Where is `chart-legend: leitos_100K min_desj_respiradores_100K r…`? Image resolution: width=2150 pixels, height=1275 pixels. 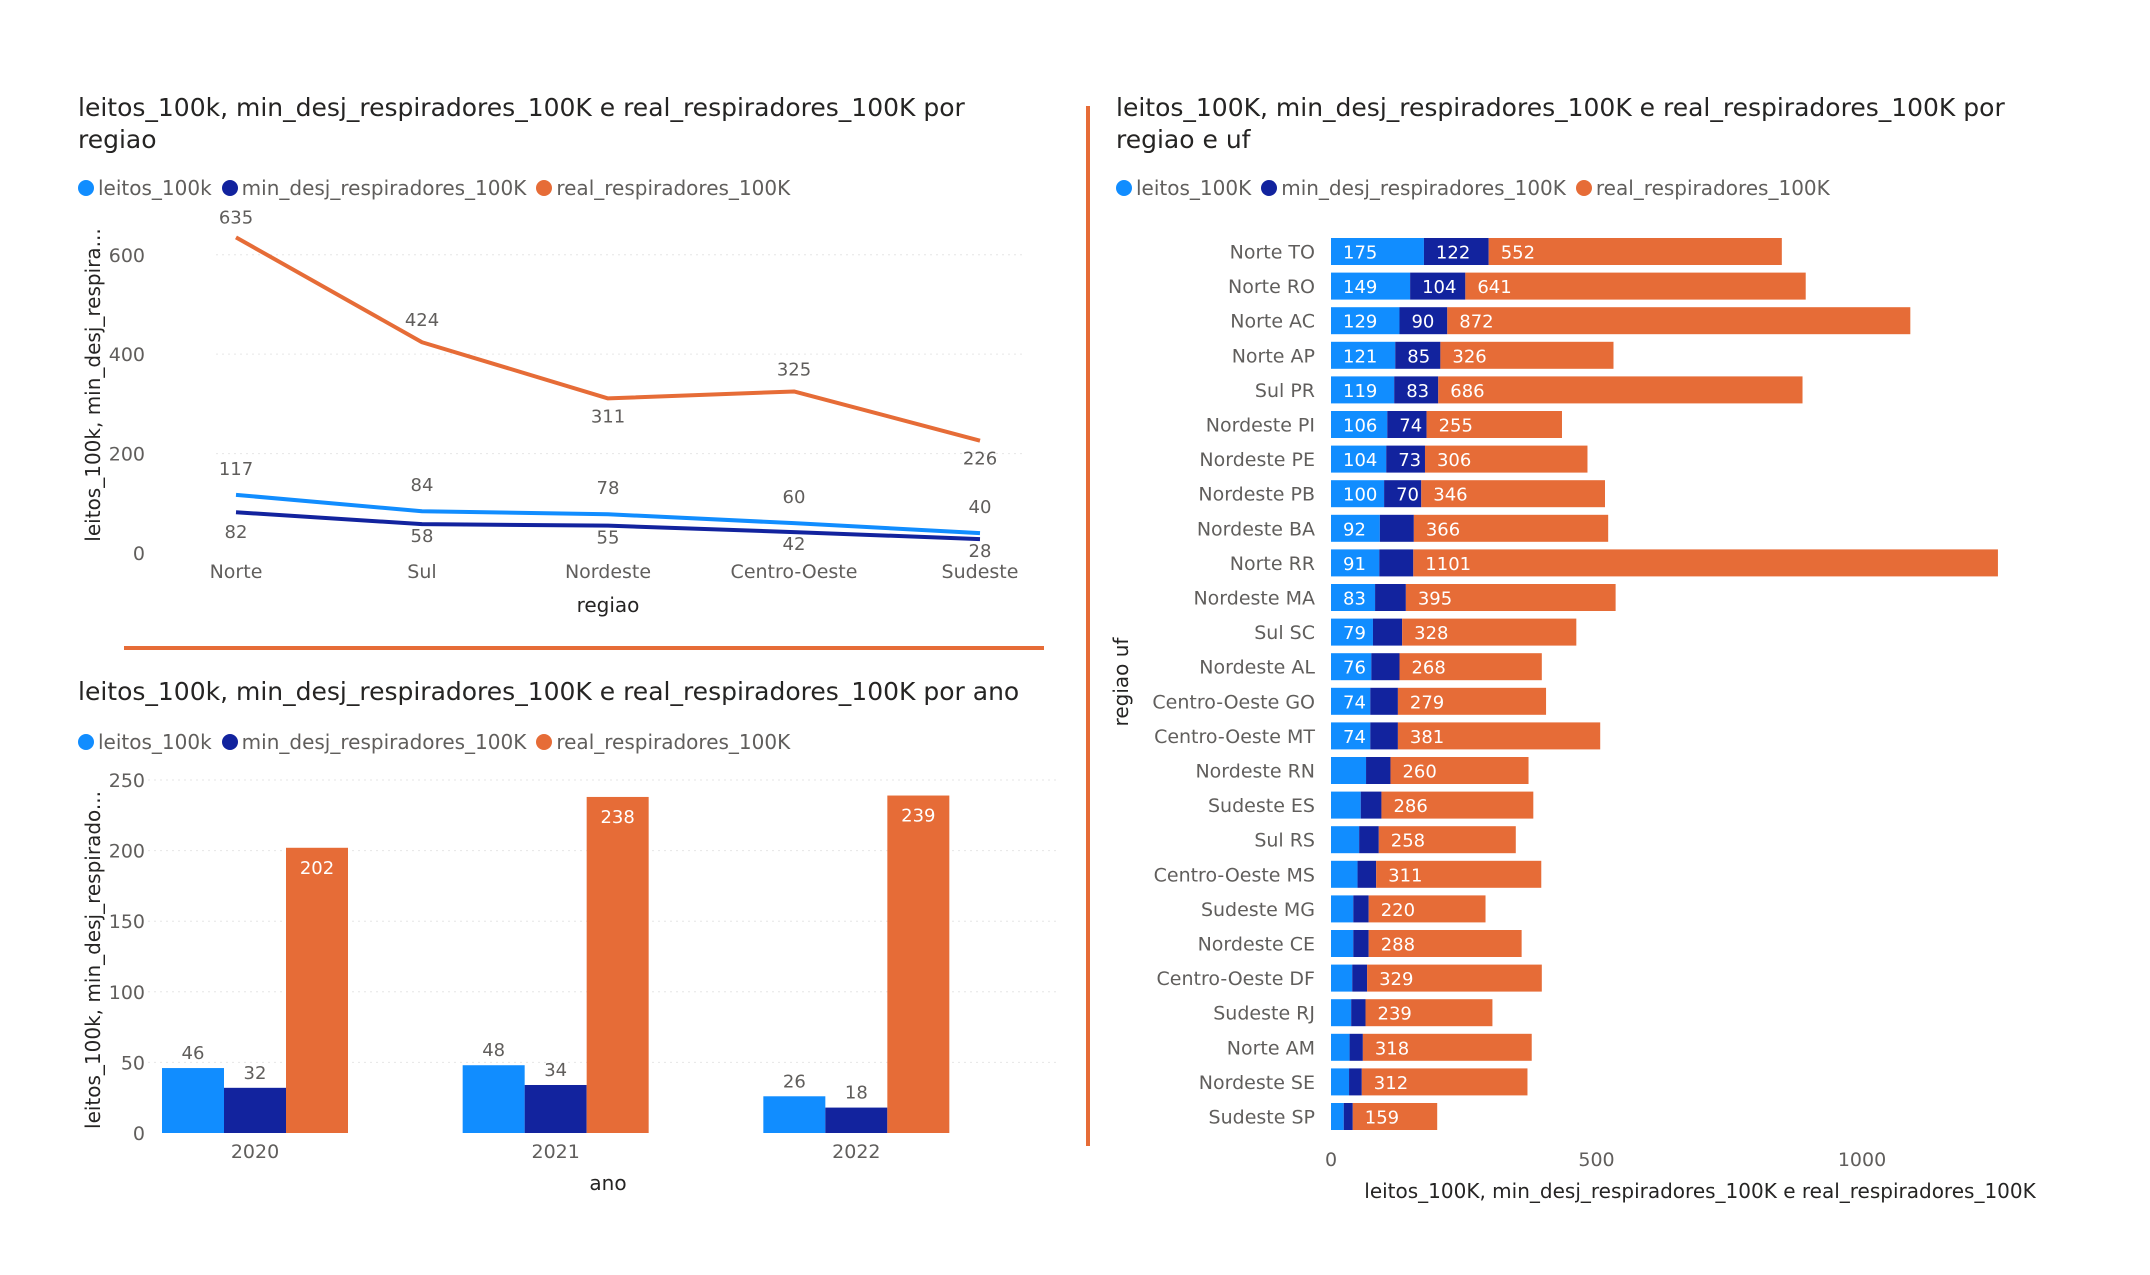 chart-legend: leitos_100K min_desj_respiradores_100K r… is located at coordinates (1478, 188).